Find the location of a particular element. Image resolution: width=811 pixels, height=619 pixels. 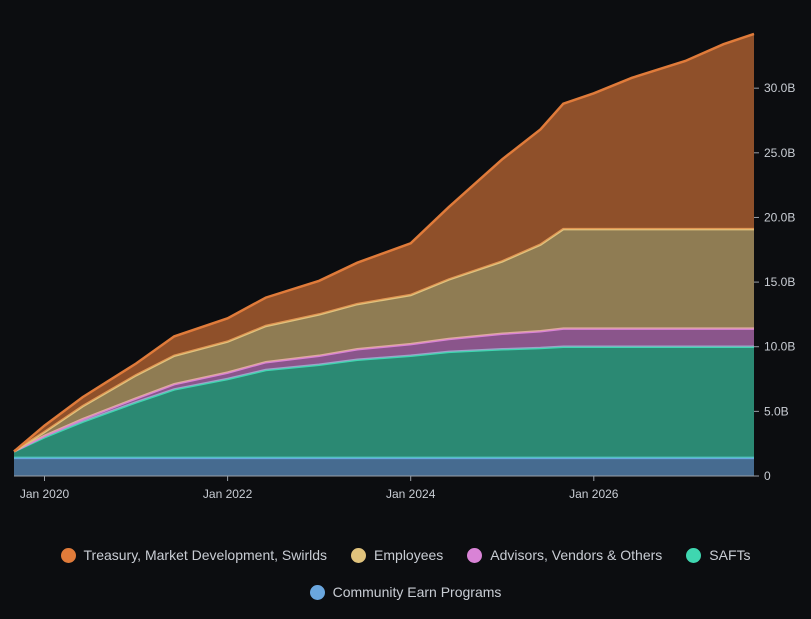

x-tick-label: Jan 2022 is located at coordinates (228, 494).